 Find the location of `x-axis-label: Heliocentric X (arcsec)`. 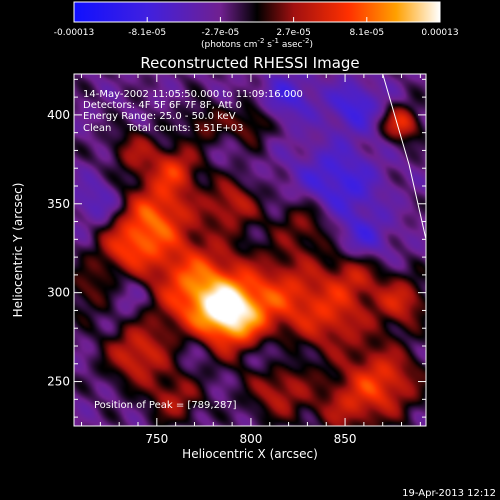

x-axis-label: Heliocentric X (arcsec) is located at coordinates (250, 454).